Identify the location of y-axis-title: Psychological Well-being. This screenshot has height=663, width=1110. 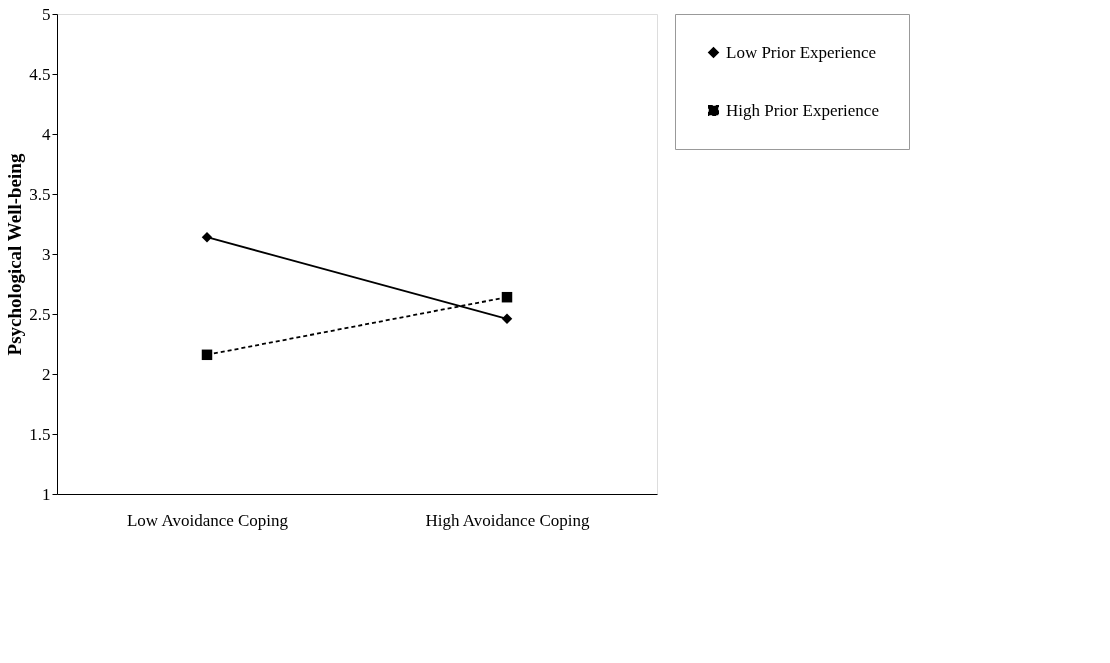
(15, 254).